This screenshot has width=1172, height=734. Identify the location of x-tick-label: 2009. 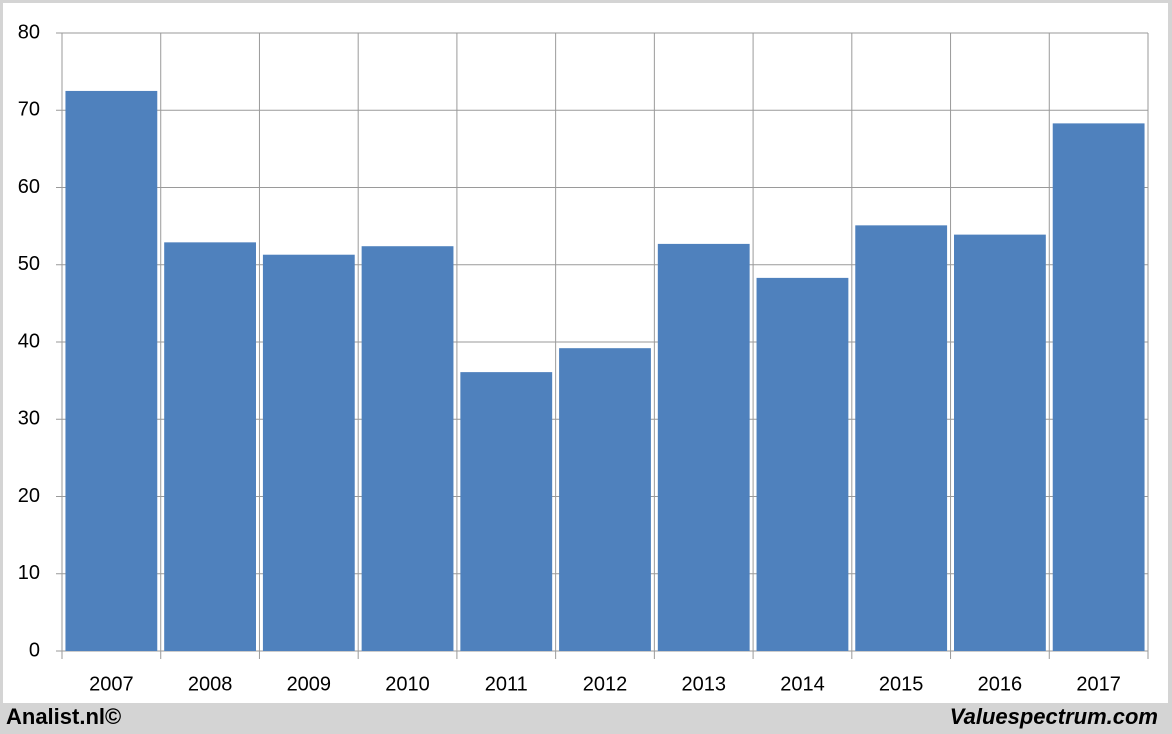
(309, 684).